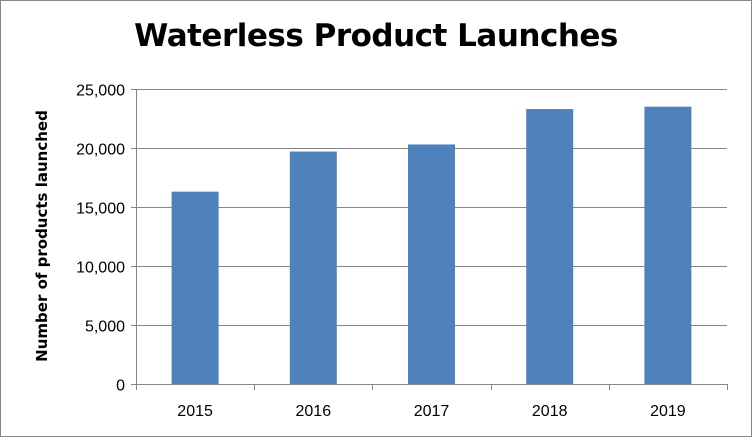  Describe the element at coordinates (100, 91) in the screenshot. I see `y-tick-label: 25,000` at that location.